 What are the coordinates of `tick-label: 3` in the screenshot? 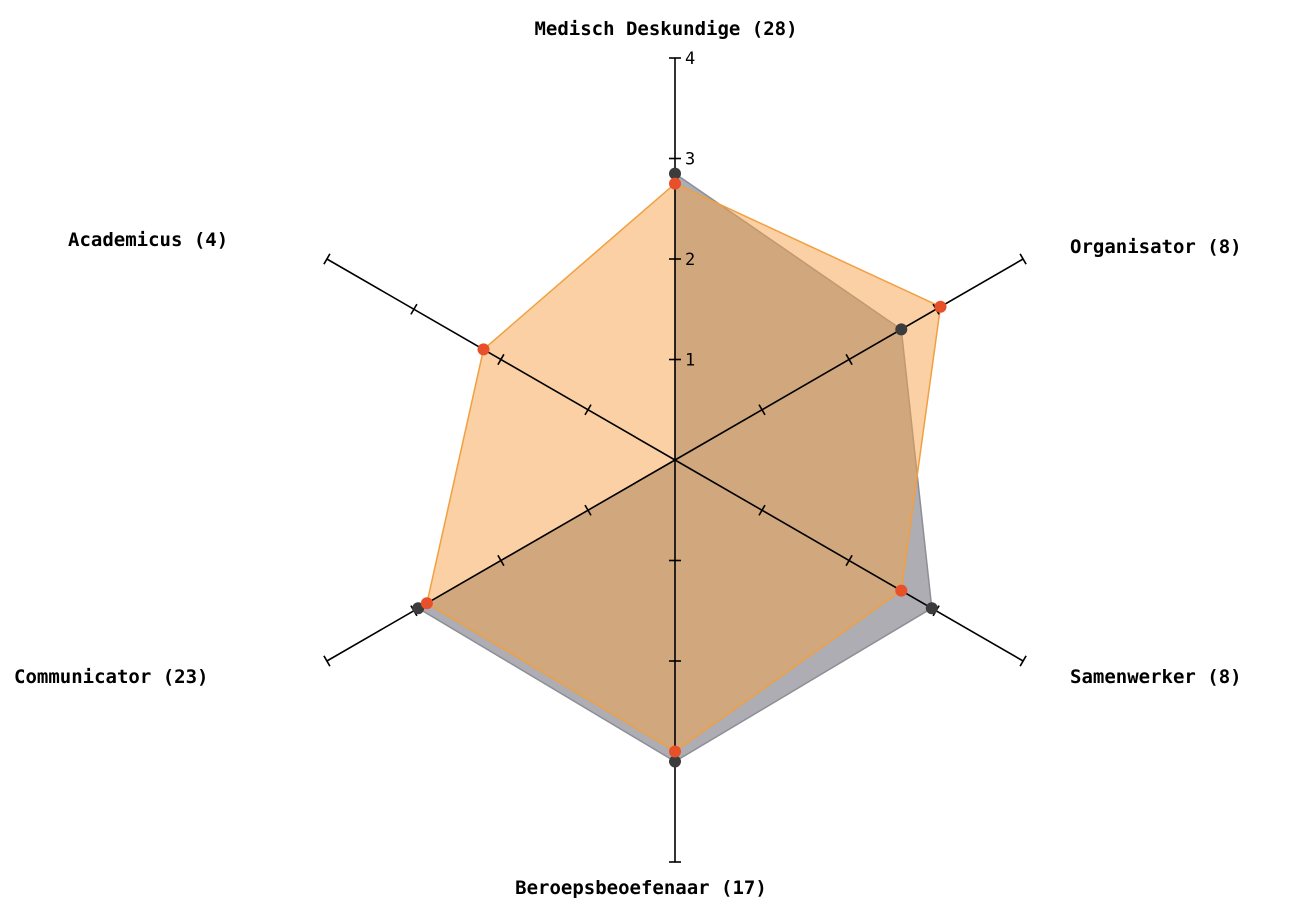 It's located at (690, 160).